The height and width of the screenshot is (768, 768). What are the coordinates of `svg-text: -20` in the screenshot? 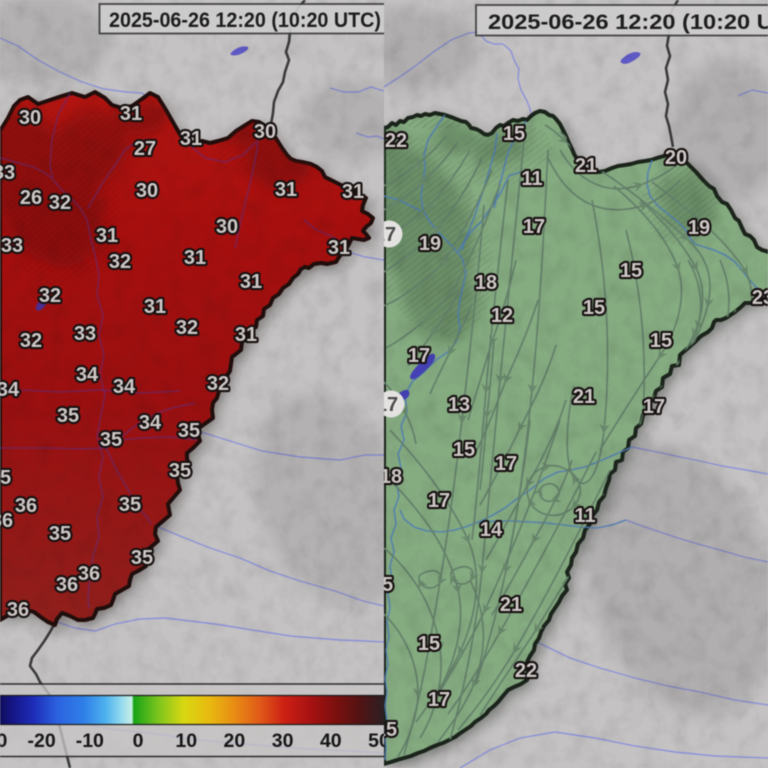 It's located at (42, 741).